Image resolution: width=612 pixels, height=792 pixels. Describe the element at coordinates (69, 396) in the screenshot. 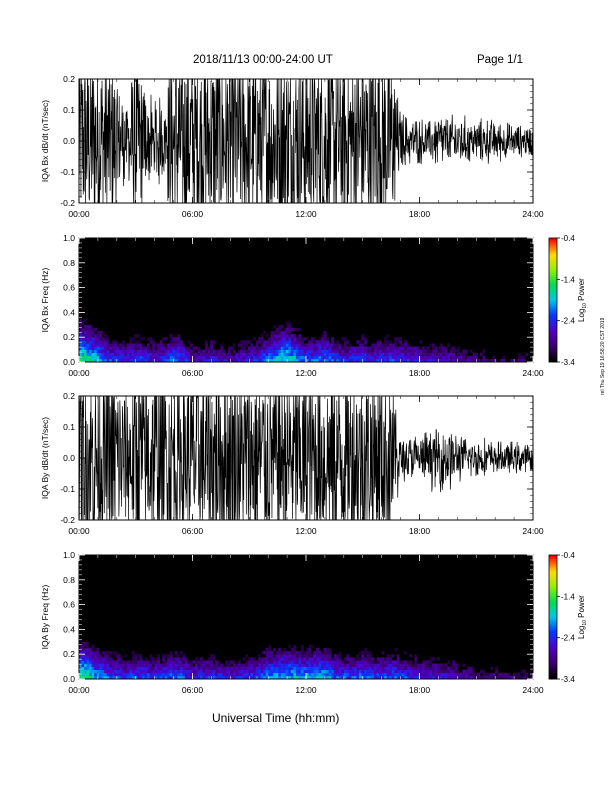

I see `y-tick-label: 0.2` at that location.